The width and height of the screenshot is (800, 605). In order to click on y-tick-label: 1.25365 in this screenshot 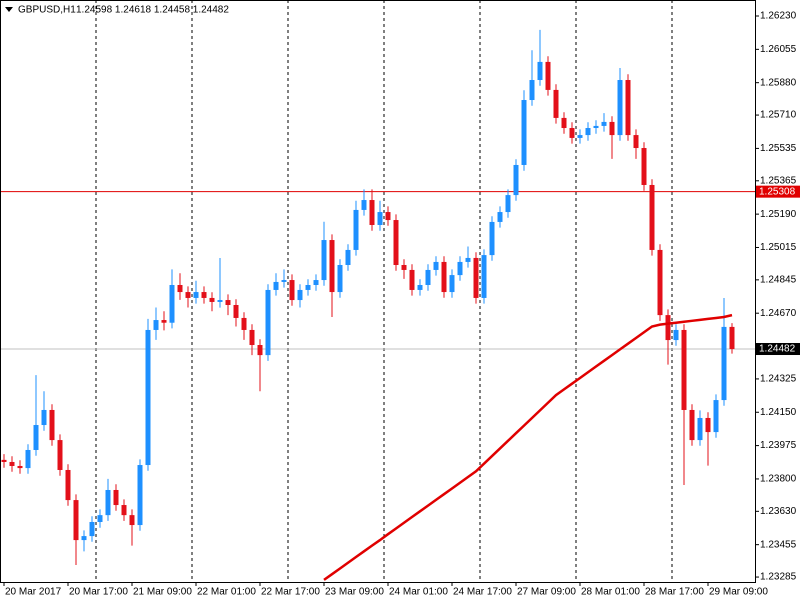, I will do `click(778, 180)`.